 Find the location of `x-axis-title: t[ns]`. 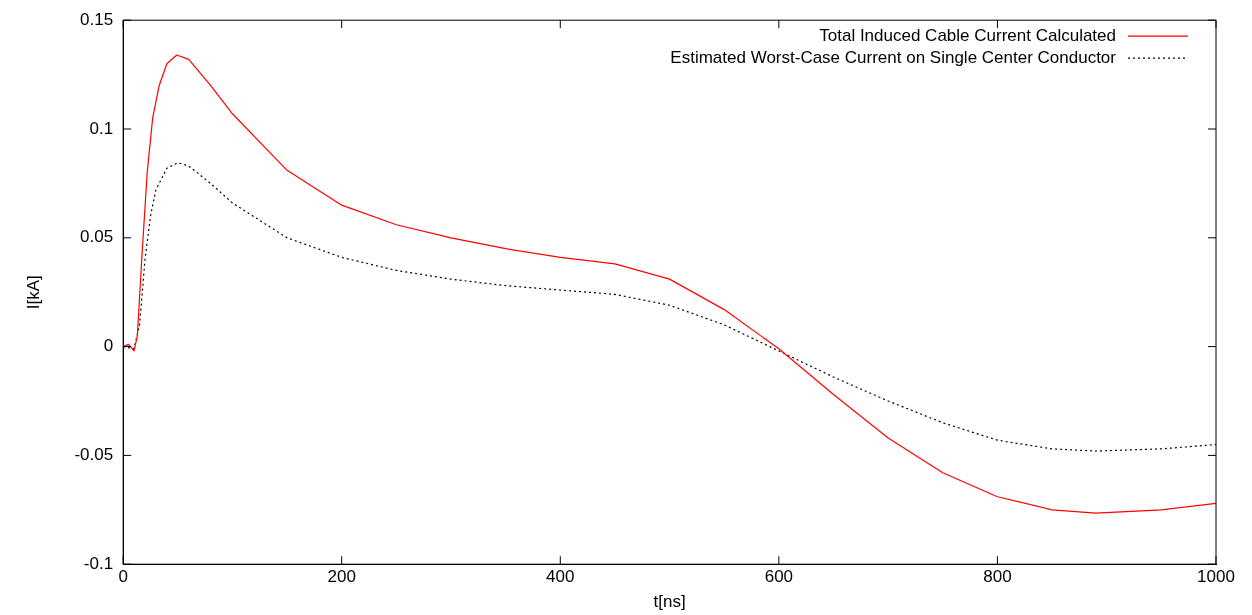

x-axis-title: t[ns] is located at coordinates (669, 602).